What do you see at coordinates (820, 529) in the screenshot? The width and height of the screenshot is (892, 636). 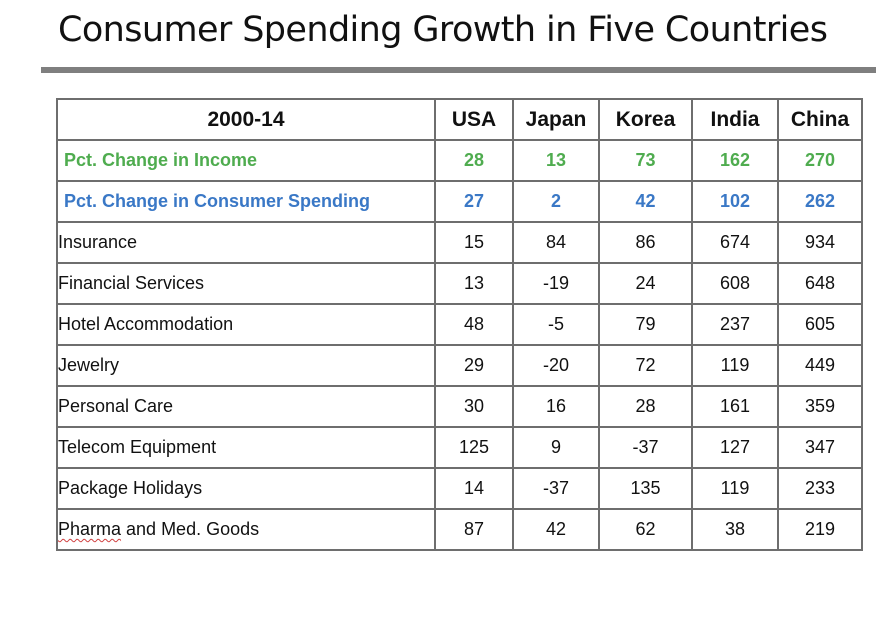 I see `value-cell-china: 219` at bounding box center [820, 529].